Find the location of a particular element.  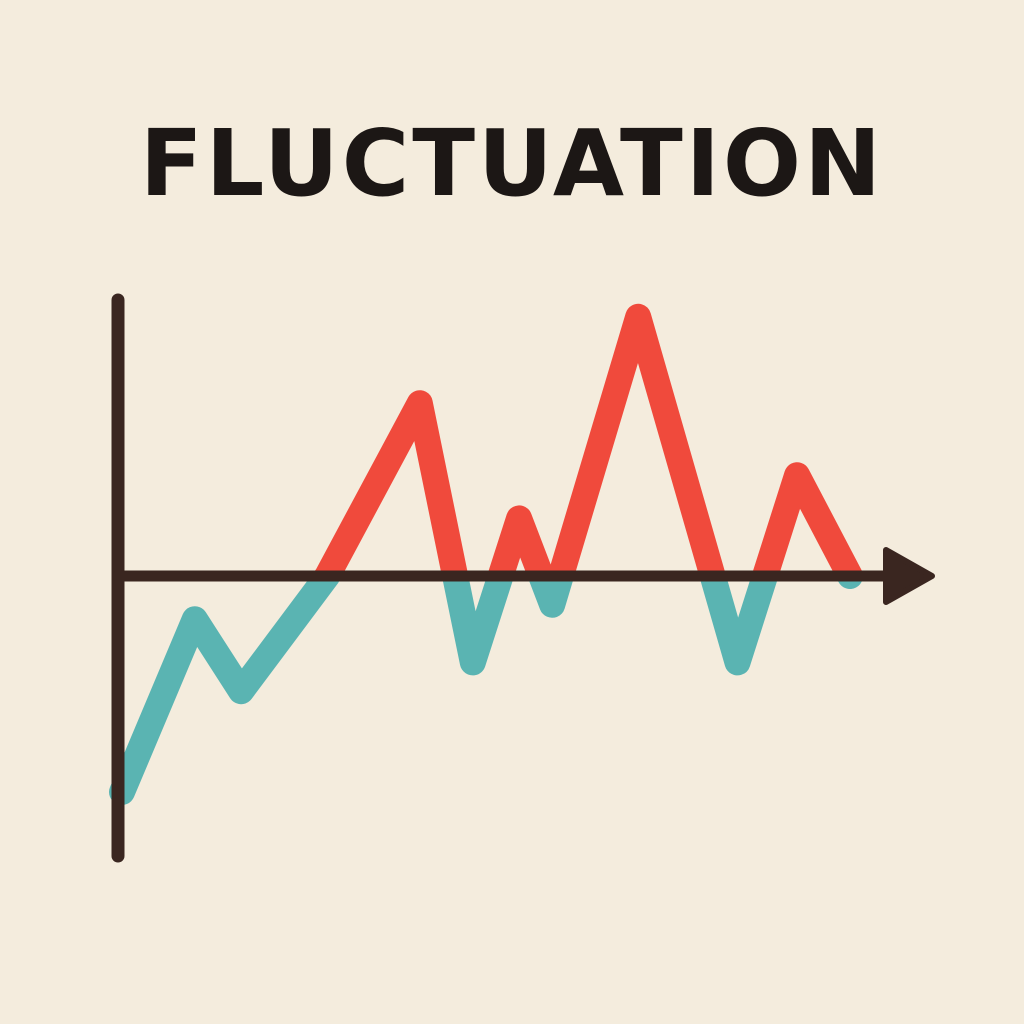

series-line-positive is located at coordinates (586, 439).